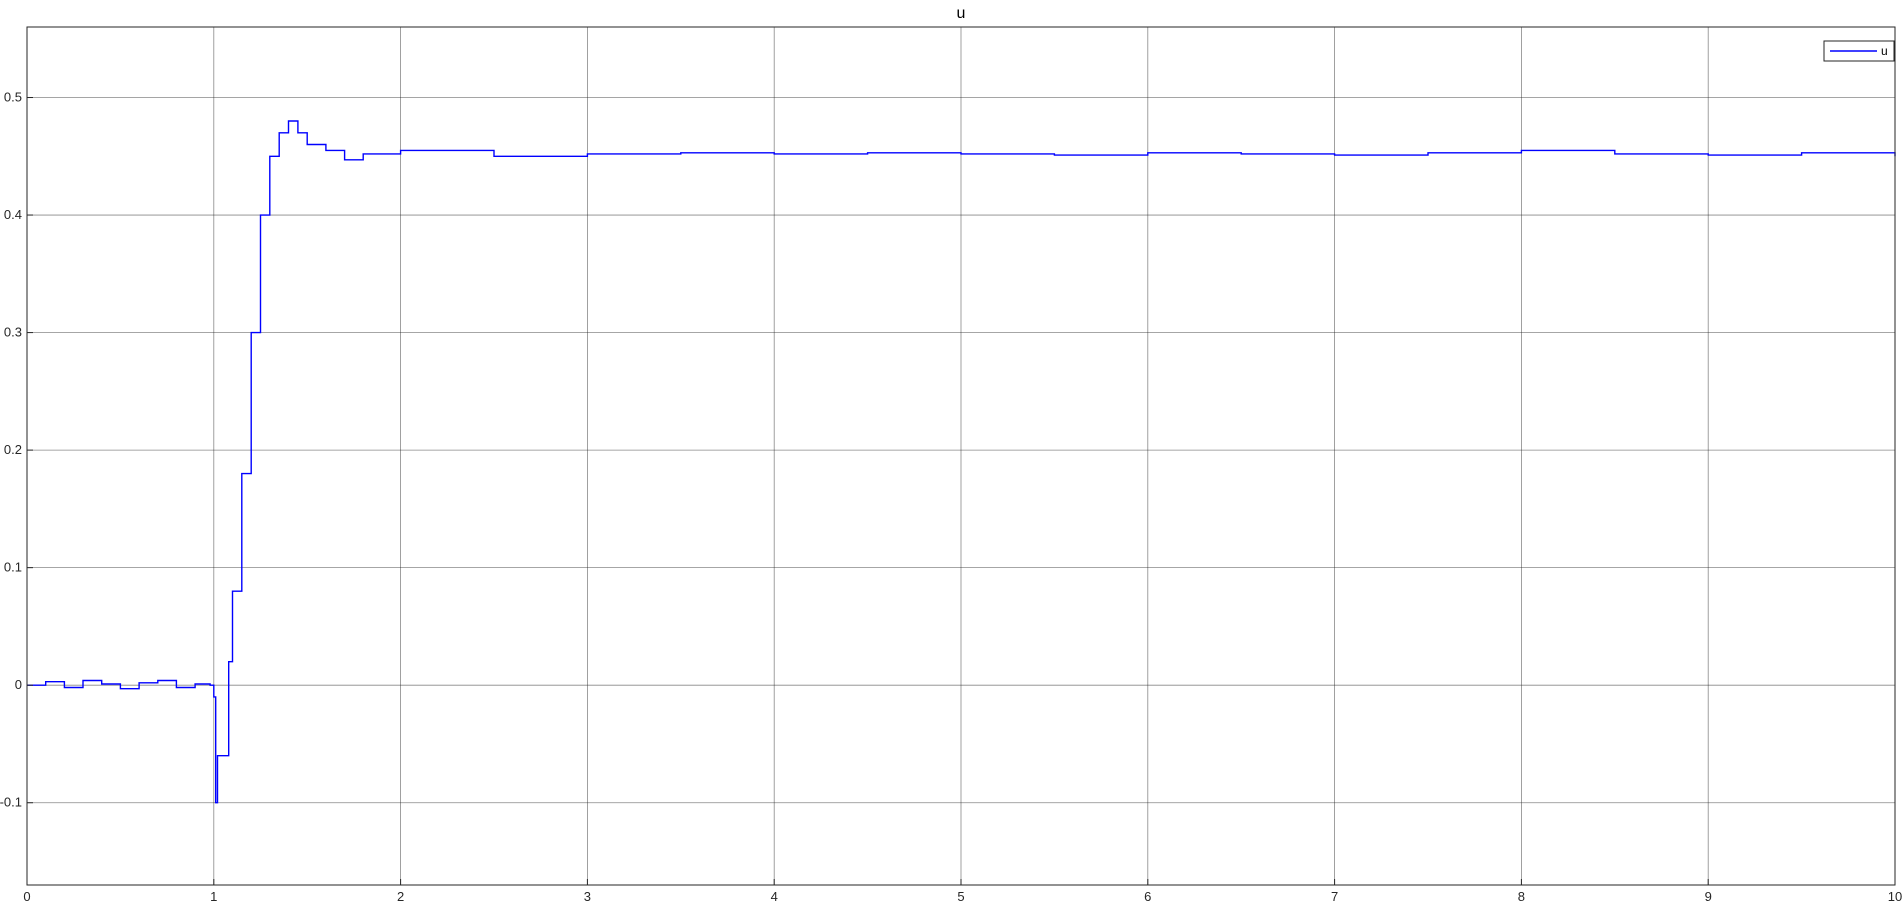 The image size is (1902, 906). Describe the element at coordinates (18, 684) in the screenshot. I see `y-tick-label: 0` at that location.